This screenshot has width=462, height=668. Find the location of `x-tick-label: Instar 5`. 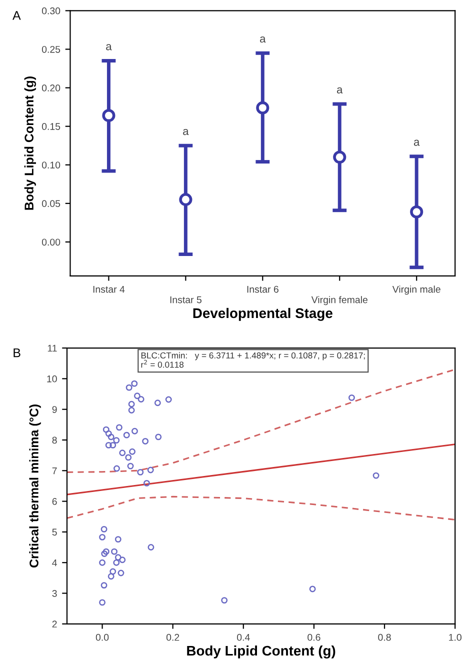

x-tick-label: Instar 5 is located at coordinates (186, 300).